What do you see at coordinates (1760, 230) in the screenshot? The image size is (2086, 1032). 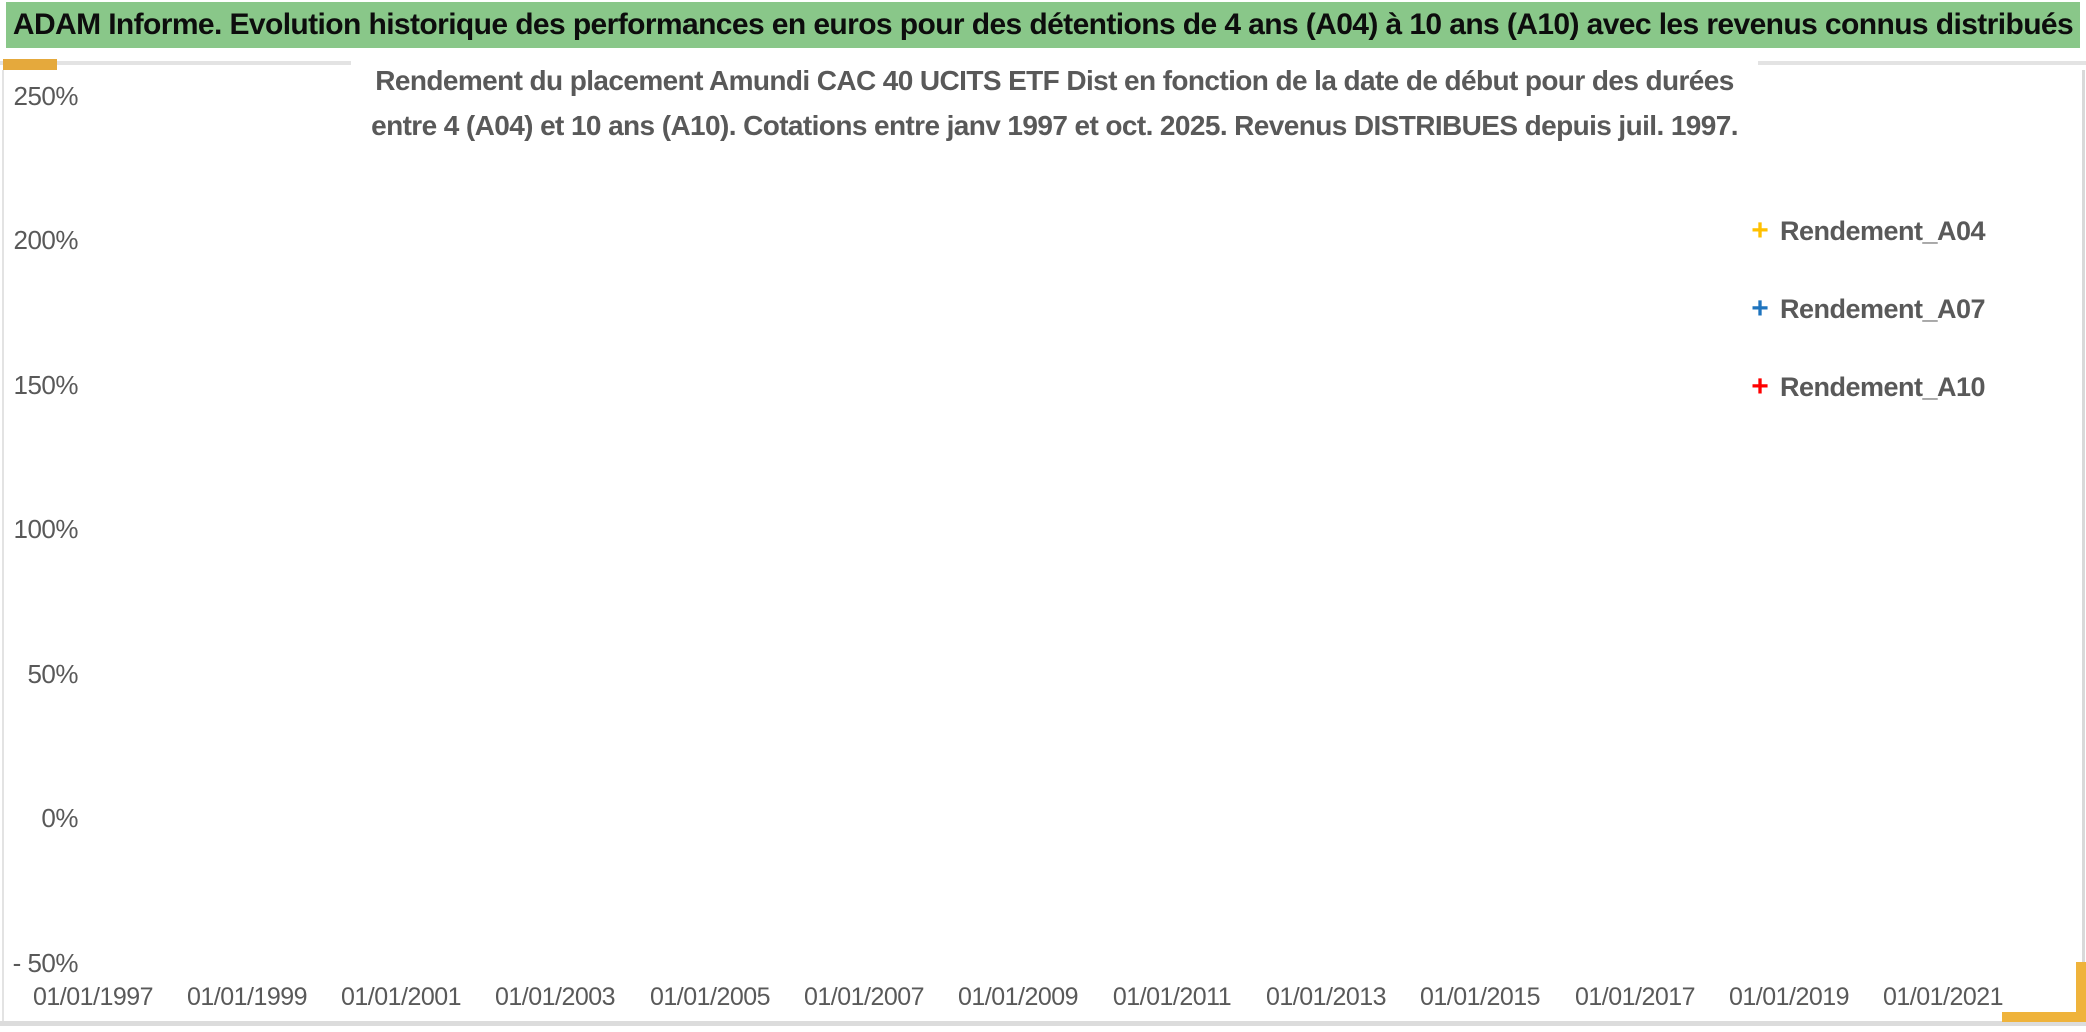 I see `plus-marker-a04-icon: +` at bounding box center [1760, 230].